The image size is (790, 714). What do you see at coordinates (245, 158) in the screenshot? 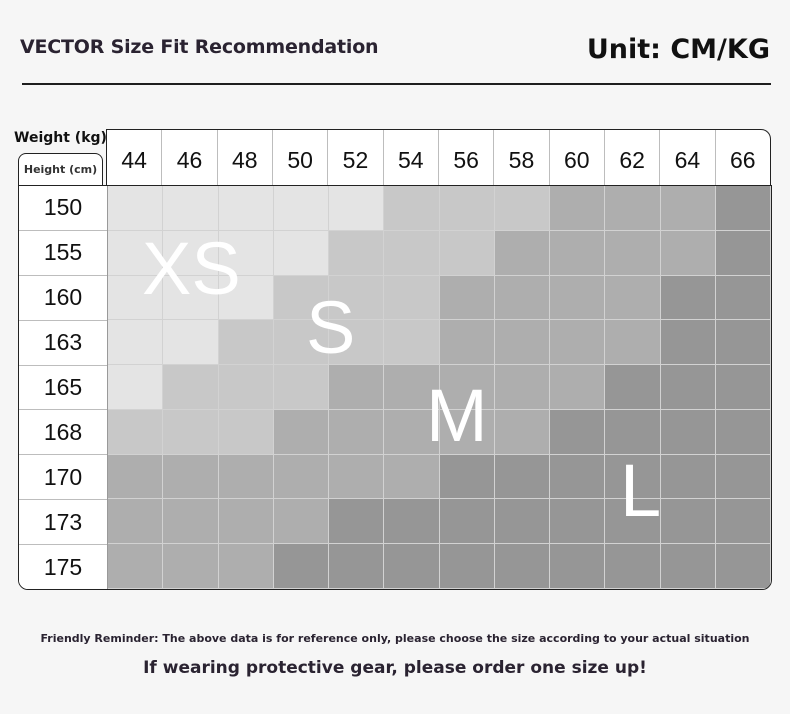
I see `weight-cell: 48` at bounding box center [245, 158].